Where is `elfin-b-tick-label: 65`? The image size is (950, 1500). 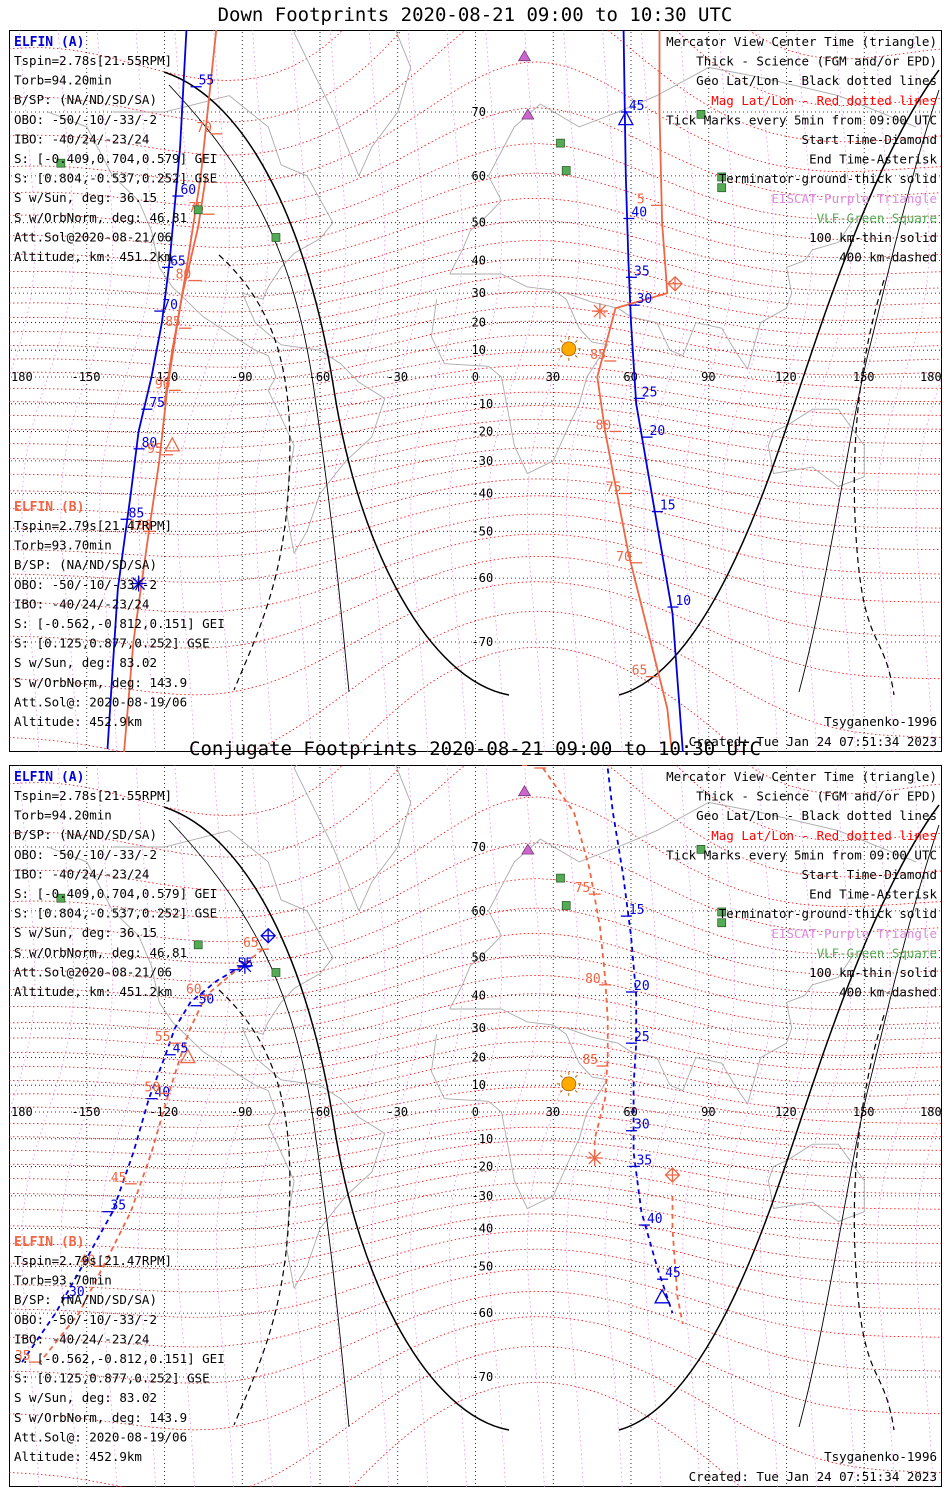
elfin-b-tick-label: 65 is located at coordinates (251, 943).